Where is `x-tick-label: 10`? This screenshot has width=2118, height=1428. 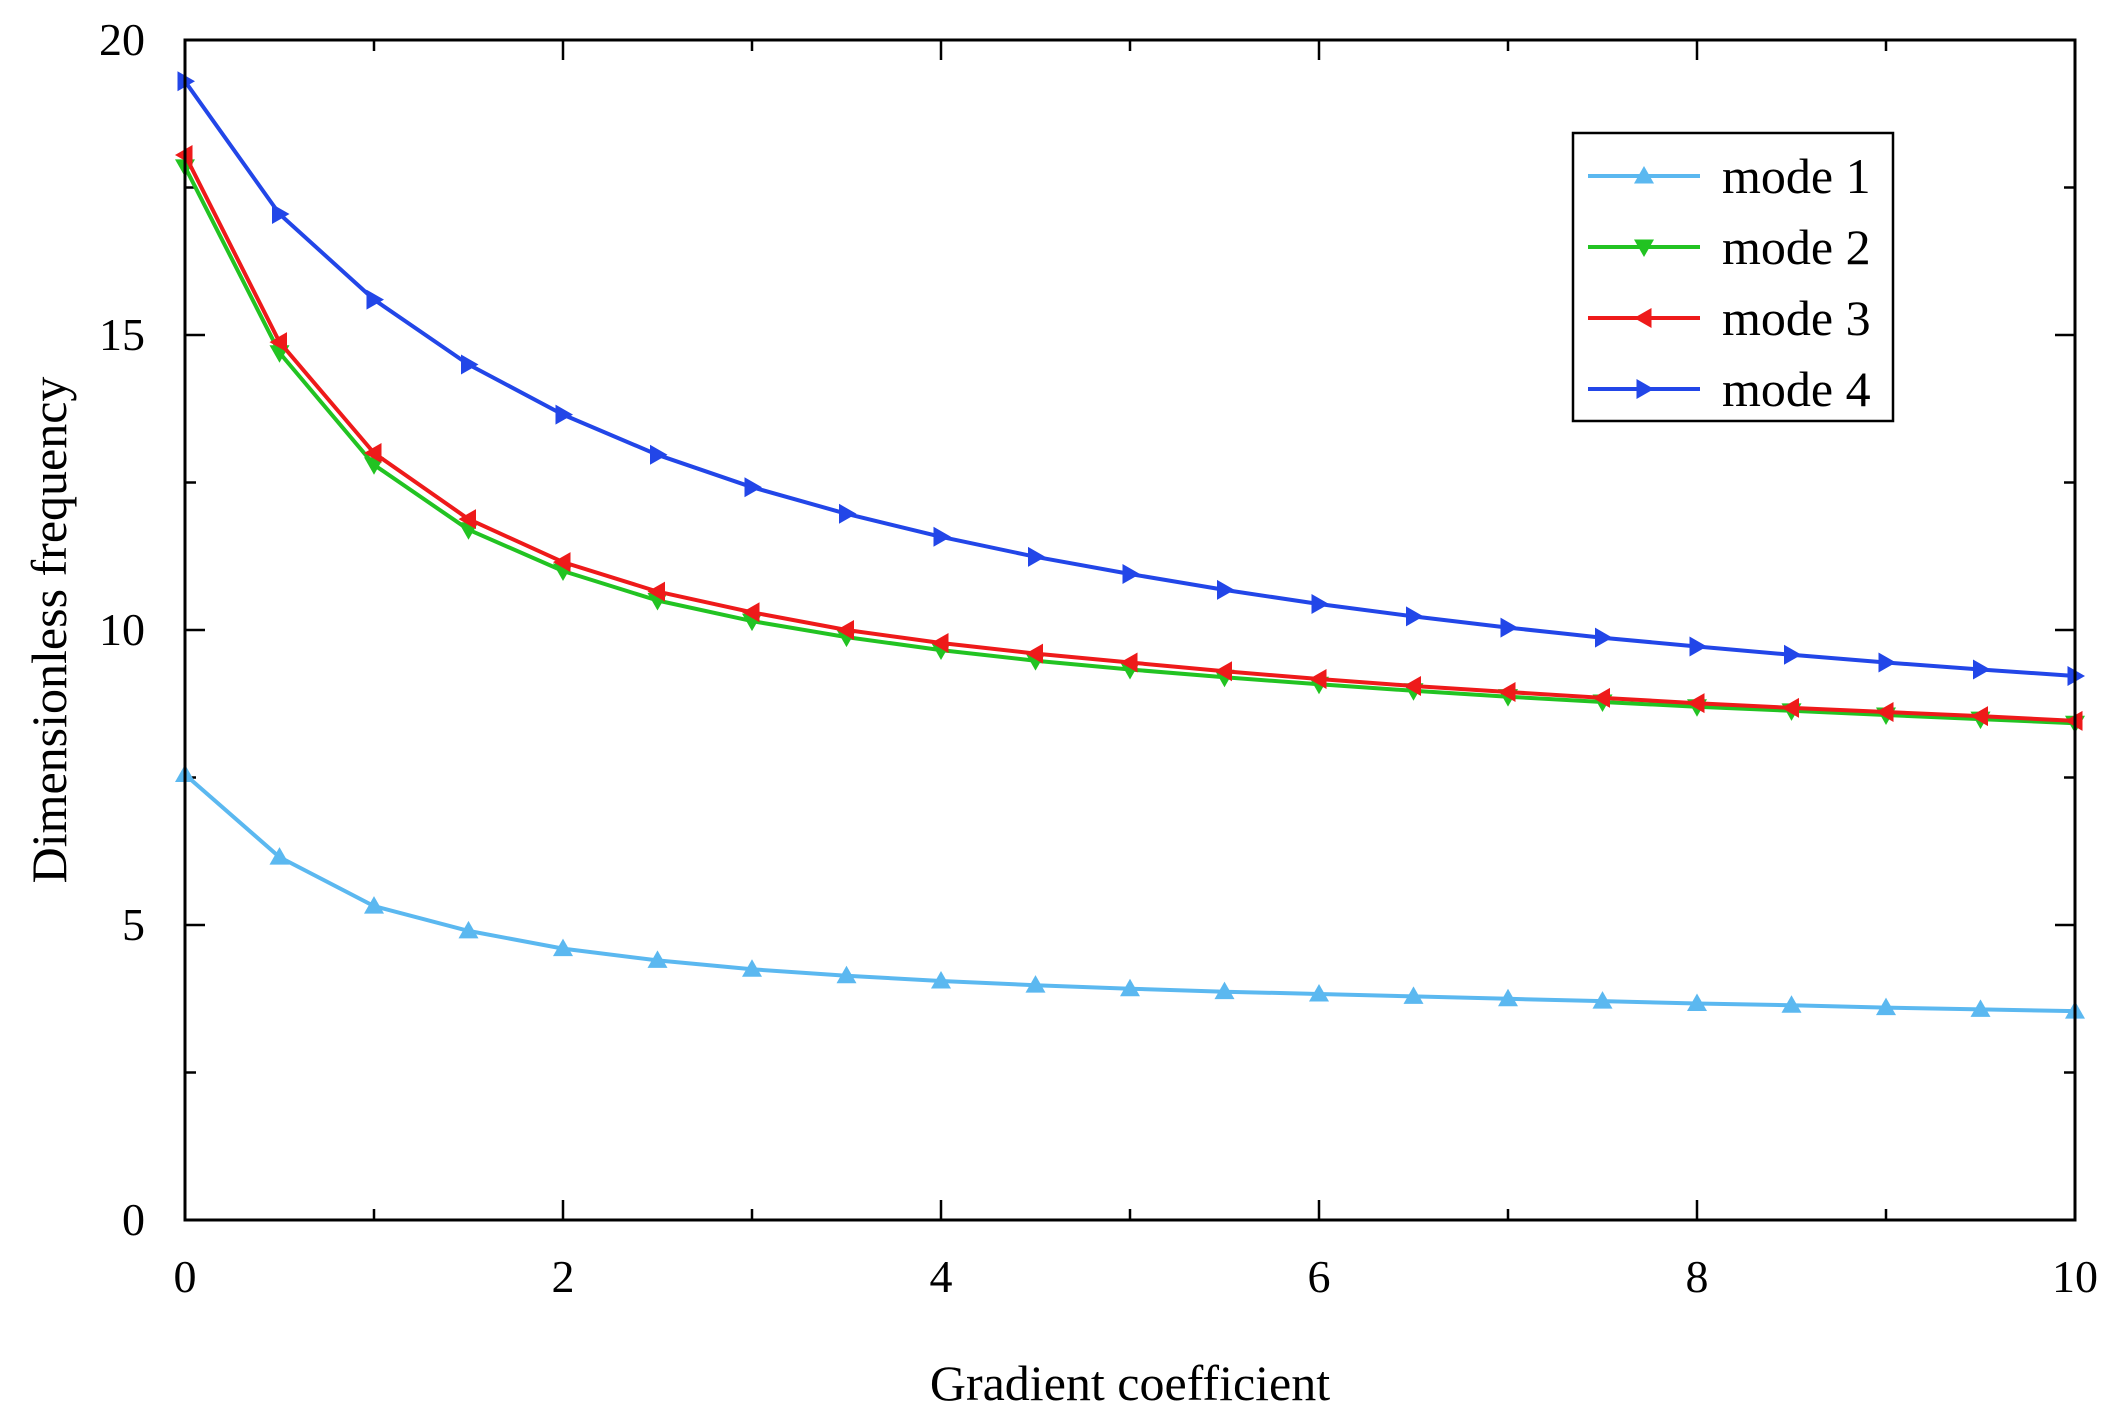
x-tick-label: 10 is located at coordinates (2075, 1276).